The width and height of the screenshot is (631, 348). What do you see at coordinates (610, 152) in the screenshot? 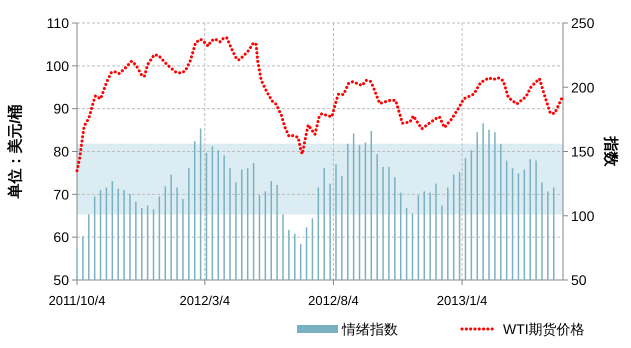
I see `y2-axis-title: 指数` at bounding box center [610, 152].